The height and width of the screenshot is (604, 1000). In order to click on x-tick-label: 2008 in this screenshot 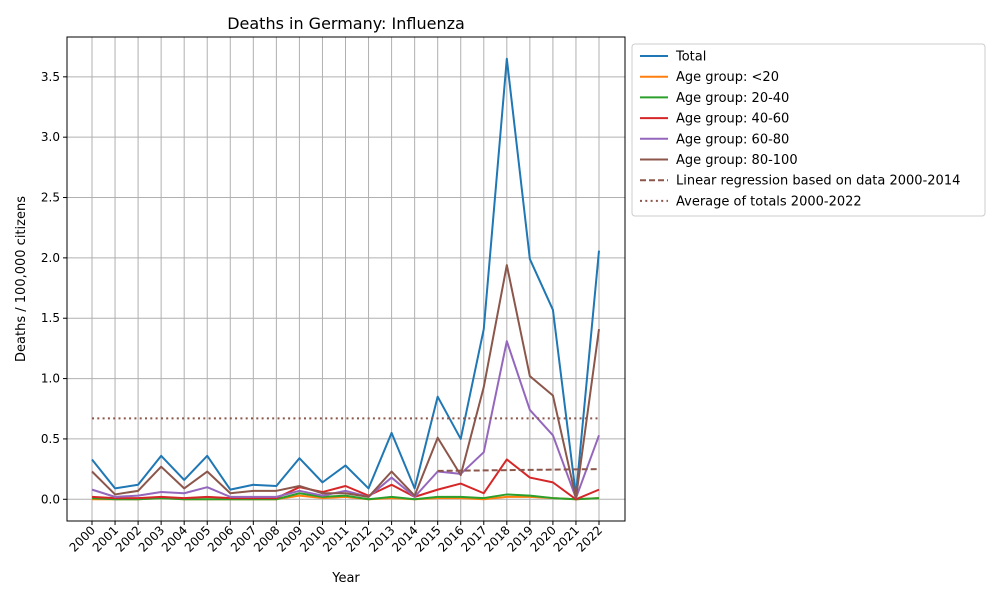, I will do `click(266, 538)`.